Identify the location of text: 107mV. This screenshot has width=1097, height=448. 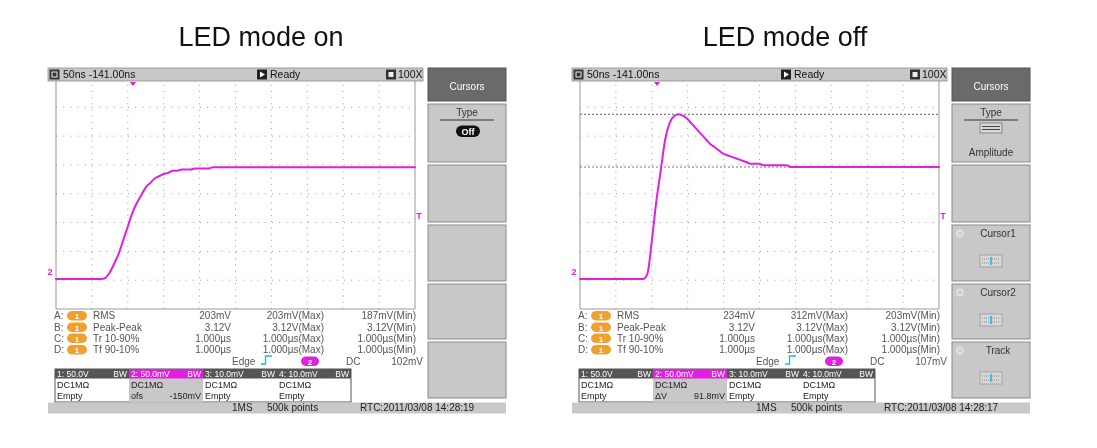
(931, 361).